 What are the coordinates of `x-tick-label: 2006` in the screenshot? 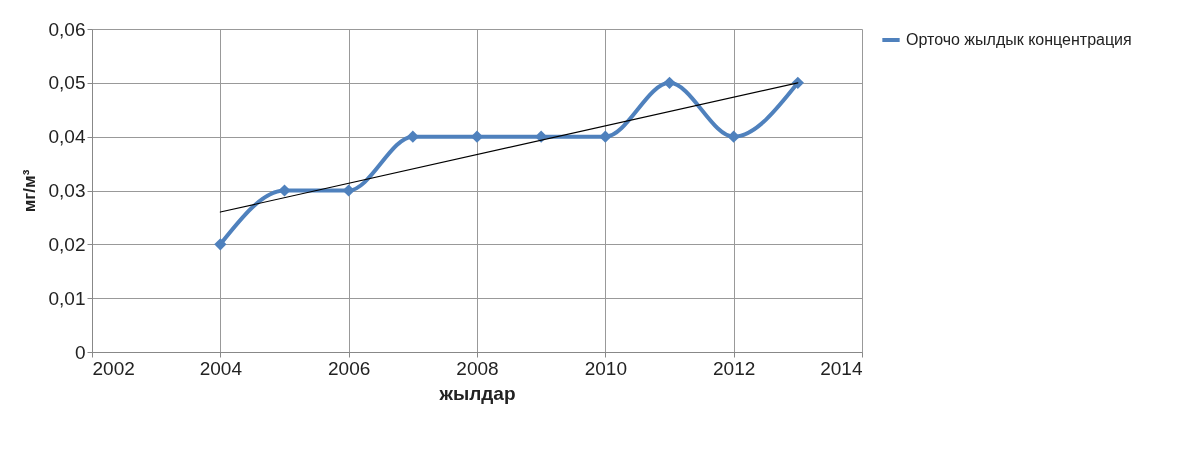 It's located at (349, 368).